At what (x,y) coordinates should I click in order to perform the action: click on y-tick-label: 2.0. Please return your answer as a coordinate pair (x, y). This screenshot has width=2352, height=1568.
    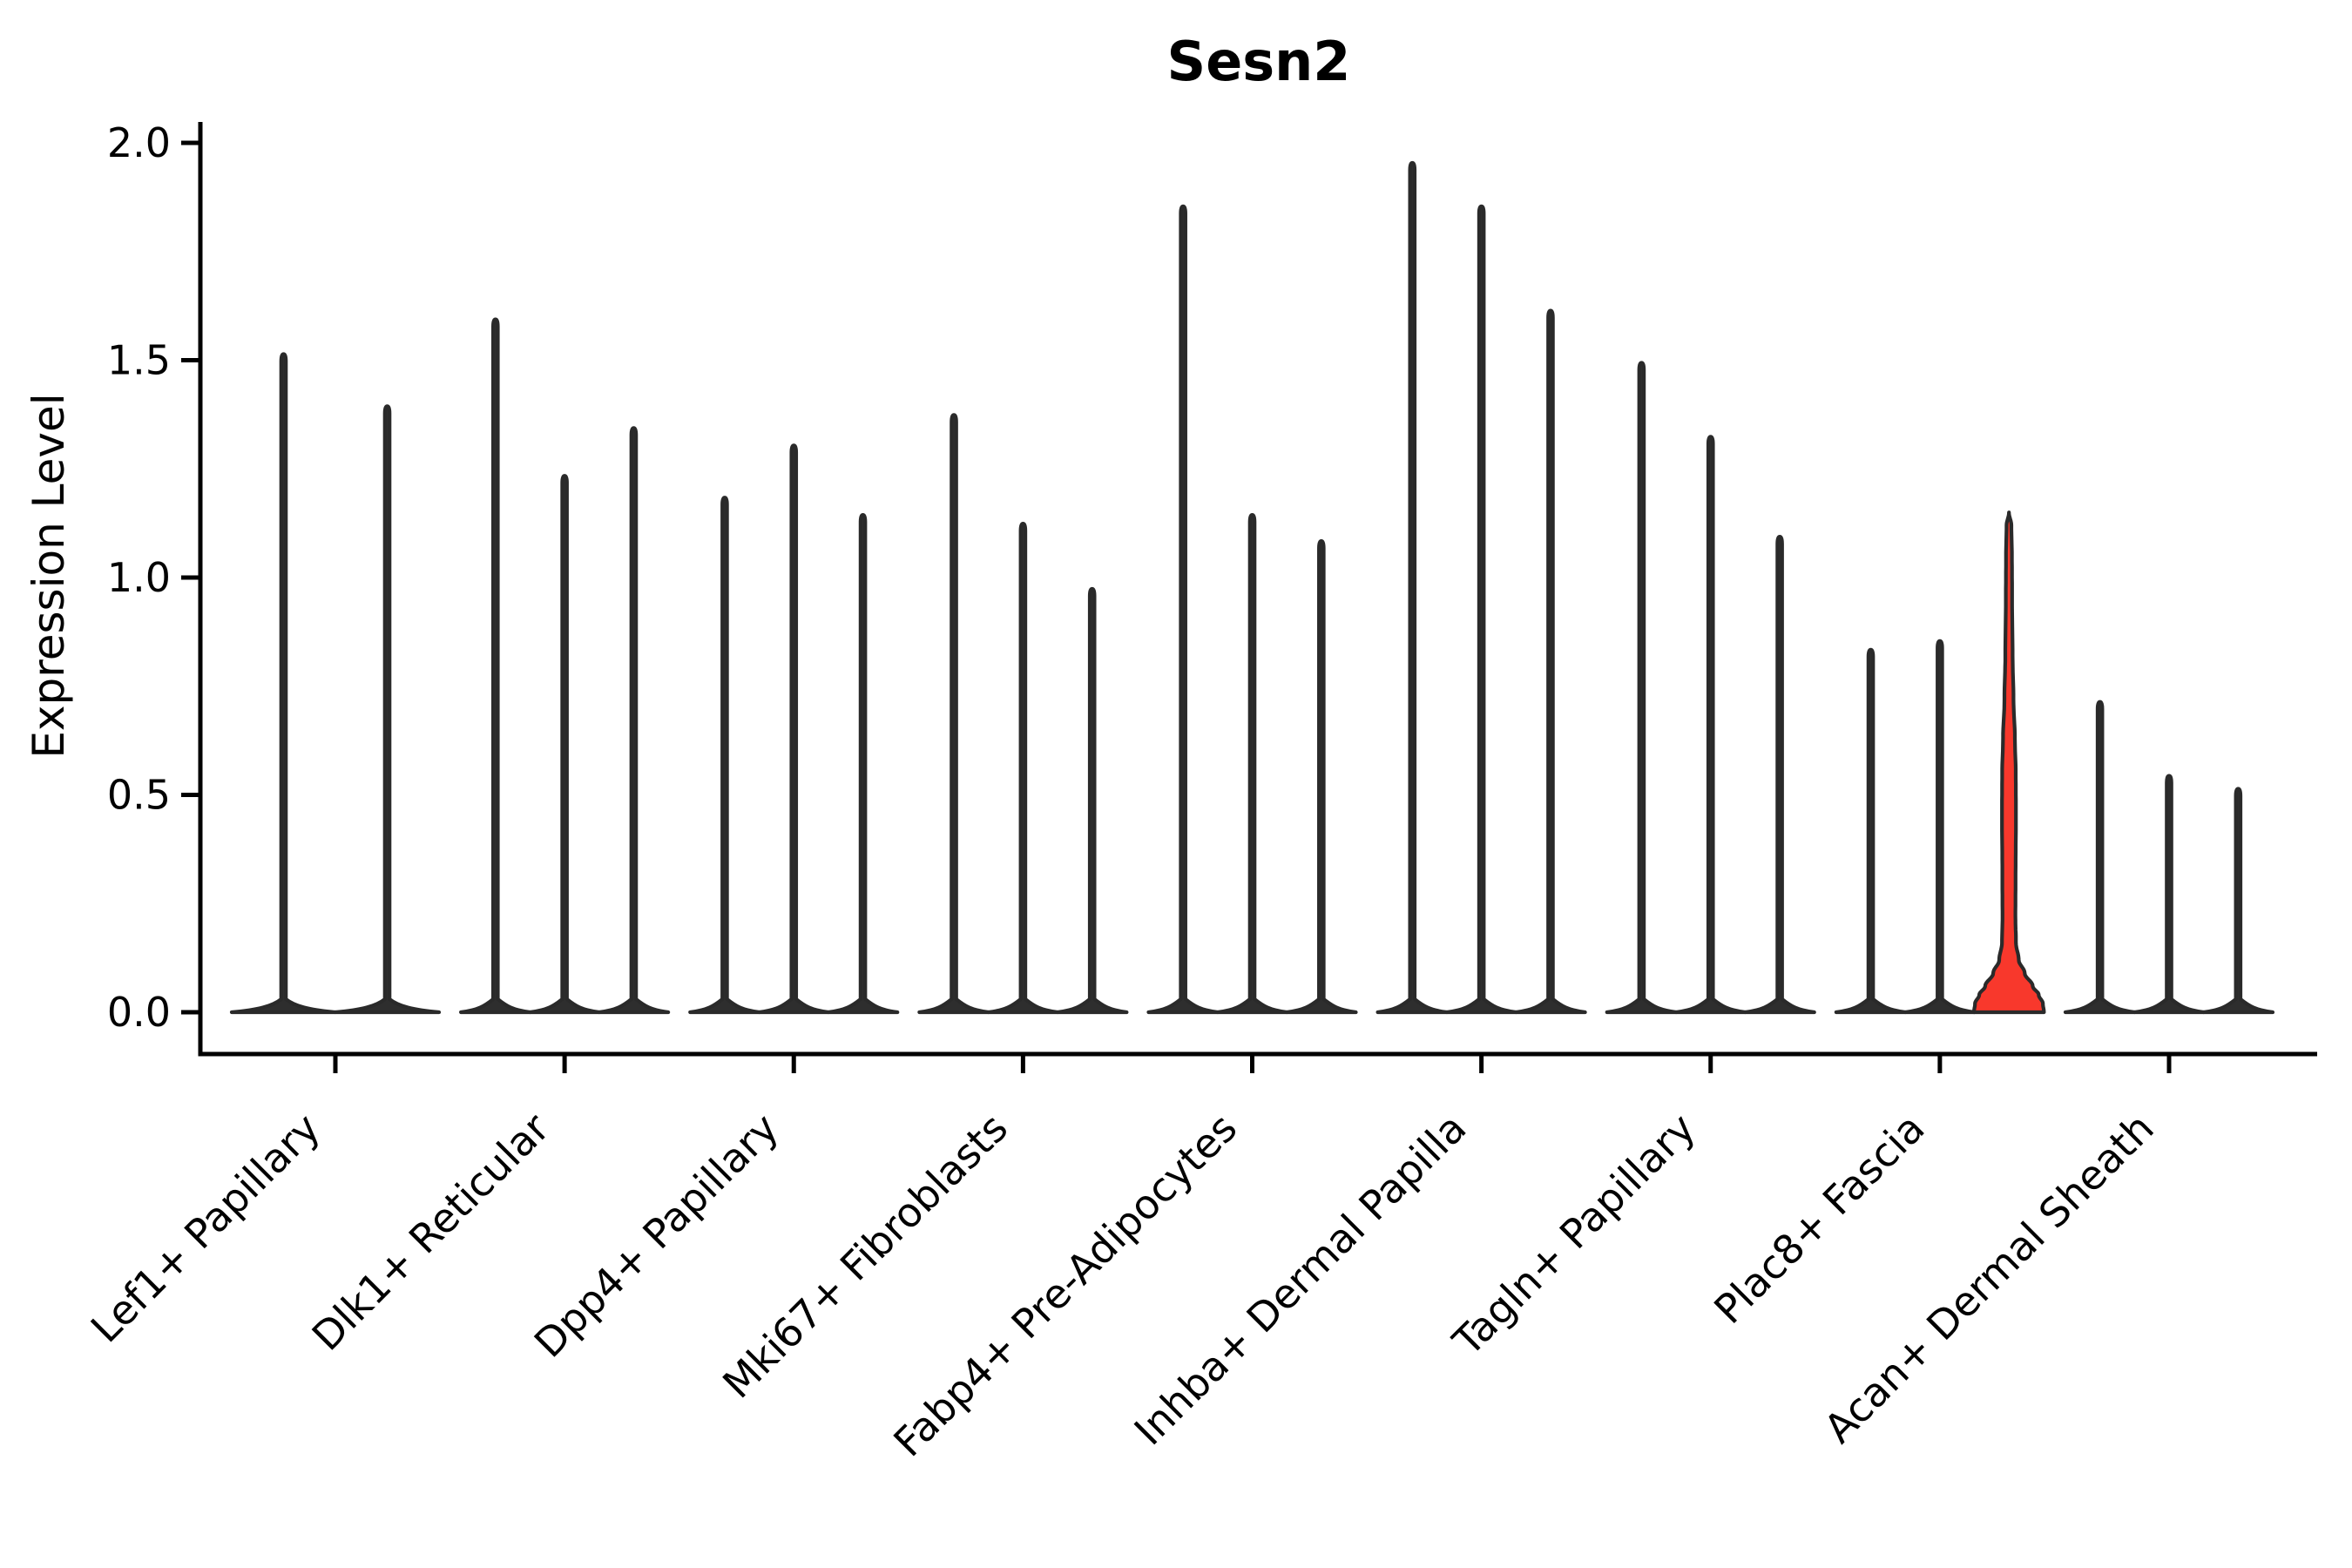
    Looking at the image, I should click on (139, 142).